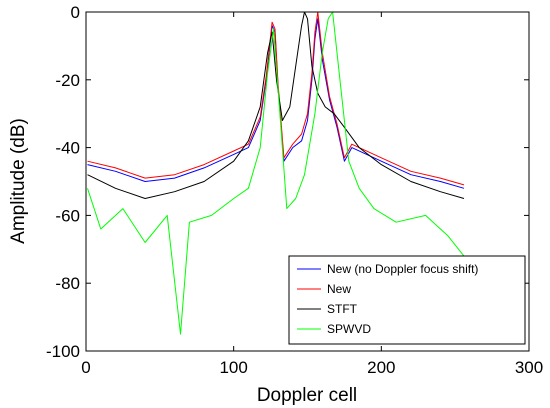  I want to click on y-tick-label-0: 0, so click(75, 12).